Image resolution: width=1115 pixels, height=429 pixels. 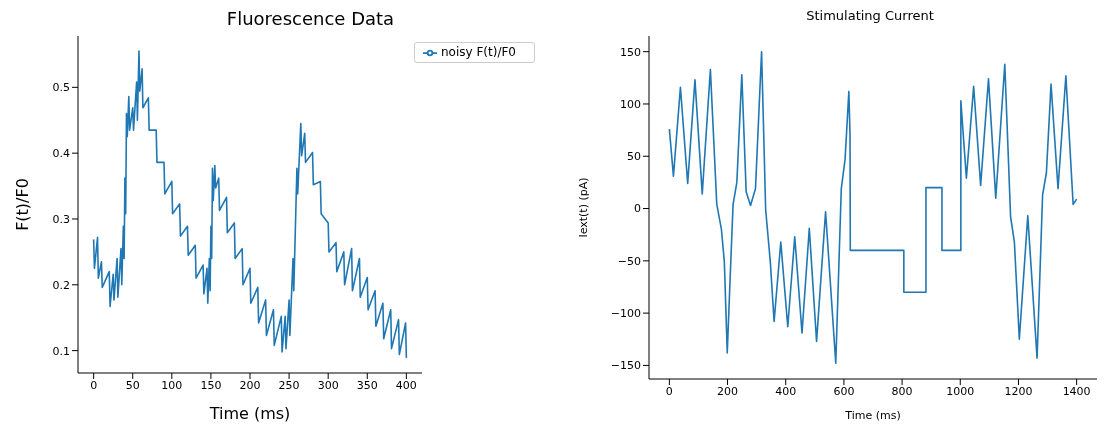 I want to click on y-tick-label: 0.3, so click(x=61, y=219).